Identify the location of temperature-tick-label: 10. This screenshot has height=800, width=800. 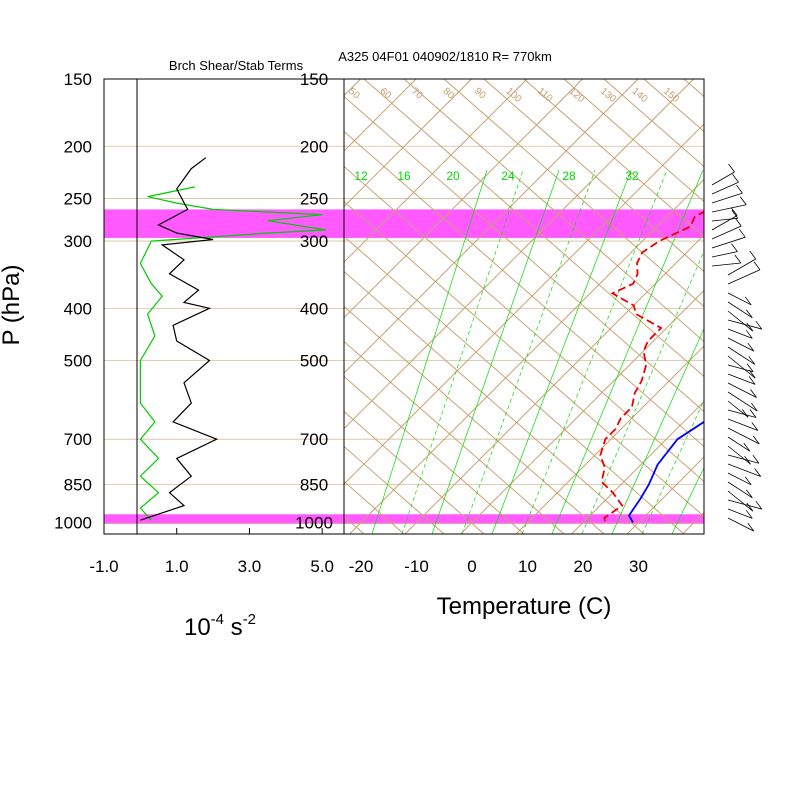
(527, 566).